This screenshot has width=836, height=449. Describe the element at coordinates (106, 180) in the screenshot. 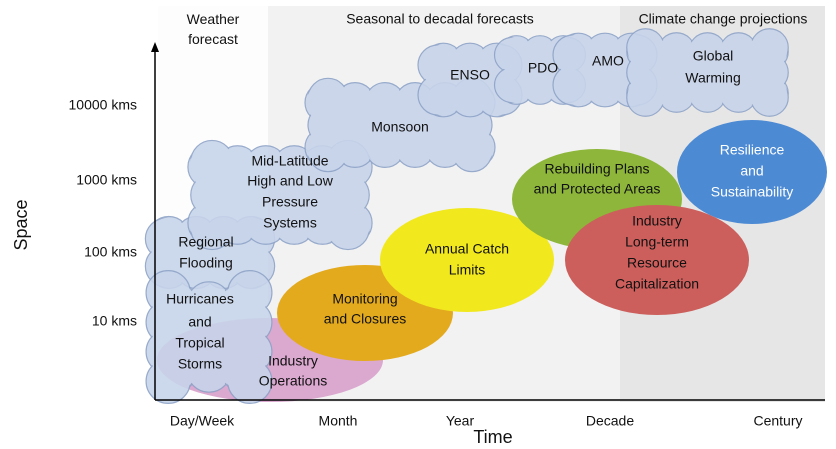

I see `y-label: 1000 kms` at that location.